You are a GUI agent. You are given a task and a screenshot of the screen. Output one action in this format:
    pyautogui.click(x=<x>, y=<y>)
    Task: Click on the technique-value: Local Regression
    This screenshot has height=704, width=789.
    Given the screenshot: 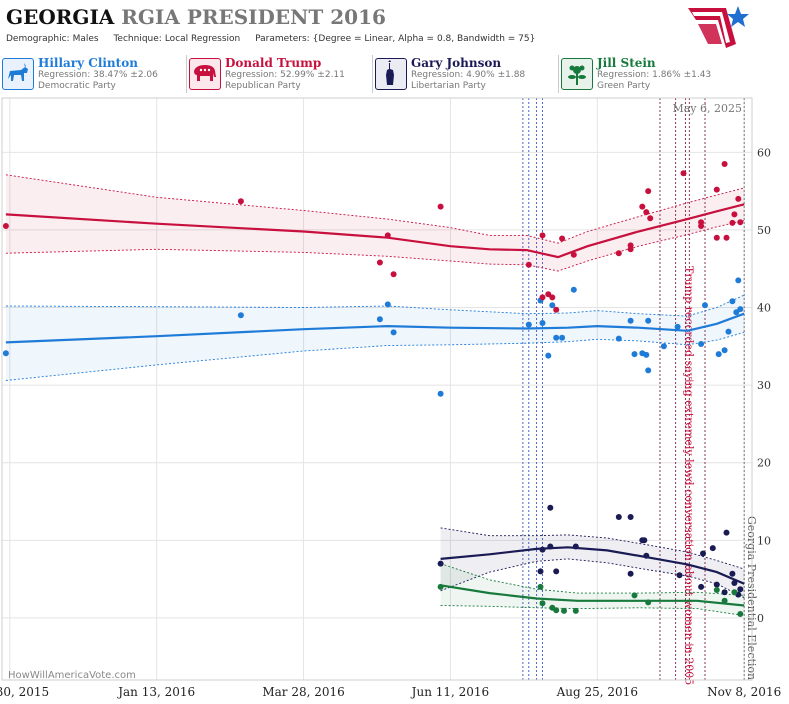 What is the action you would take?
    pyautogui.click(x=202, y=39)
    